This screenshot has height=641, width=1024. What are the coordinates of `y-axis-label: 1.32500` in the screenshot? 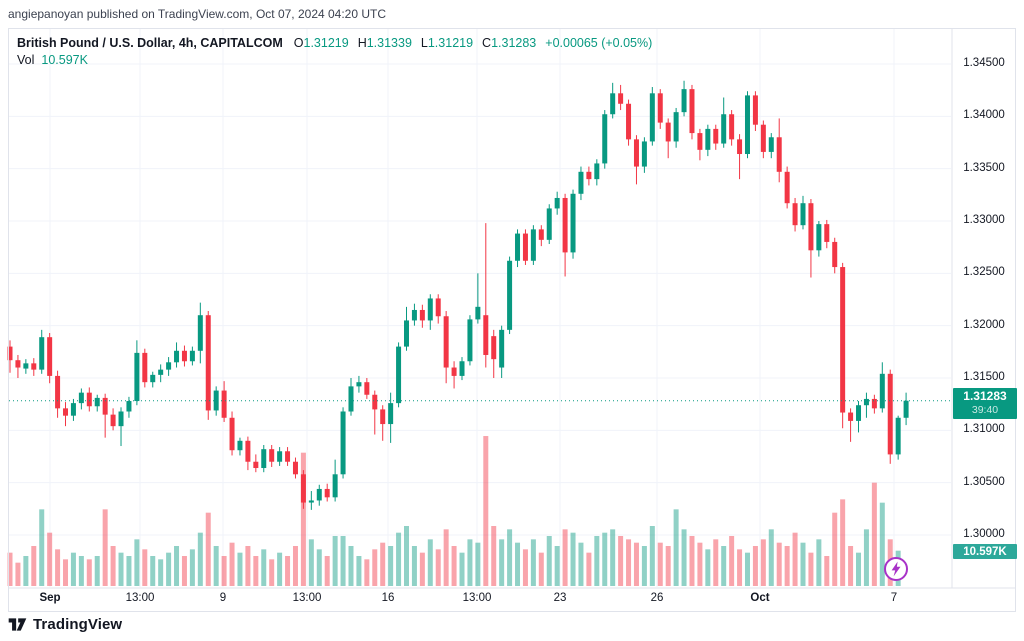 It's located at (984, 272).